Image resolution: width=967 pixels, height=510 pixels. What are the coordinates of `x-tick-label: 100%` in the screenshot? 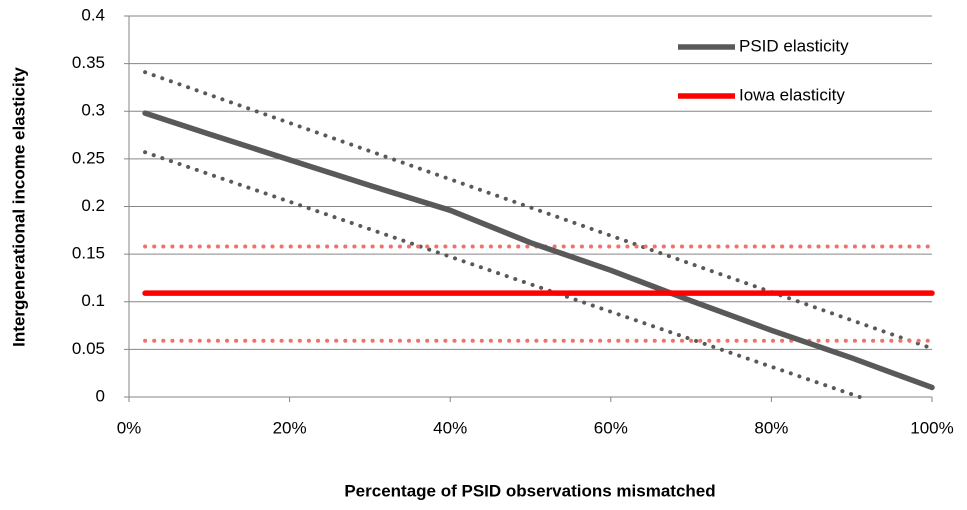 It's located at (931, 427).